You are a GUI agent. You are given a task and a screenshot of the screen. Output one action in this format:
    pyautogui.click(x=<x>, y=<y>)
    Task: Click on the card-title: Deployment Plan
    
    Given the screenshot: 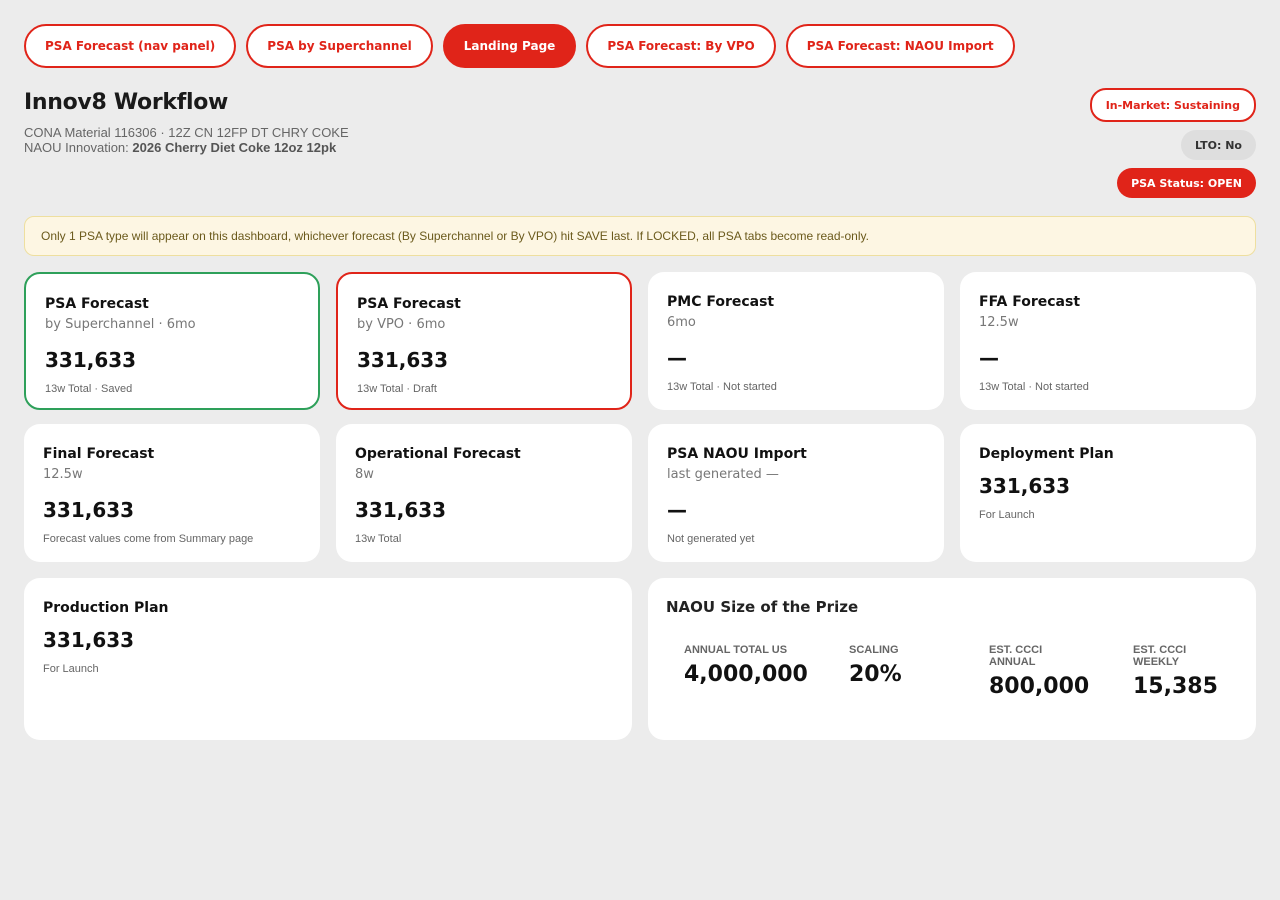 What is the action you would take?
    pyautogui.click(x=1046, y=454)
    